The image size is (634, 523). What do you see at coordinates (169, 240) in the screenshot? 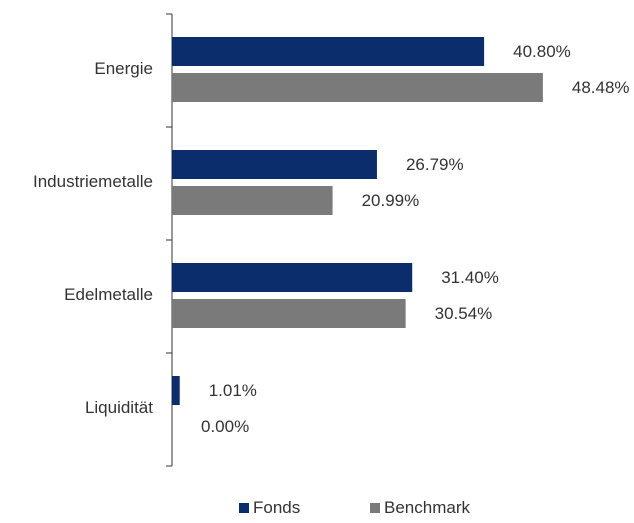
I see `axis-layer` at bounding box center [169, 240].